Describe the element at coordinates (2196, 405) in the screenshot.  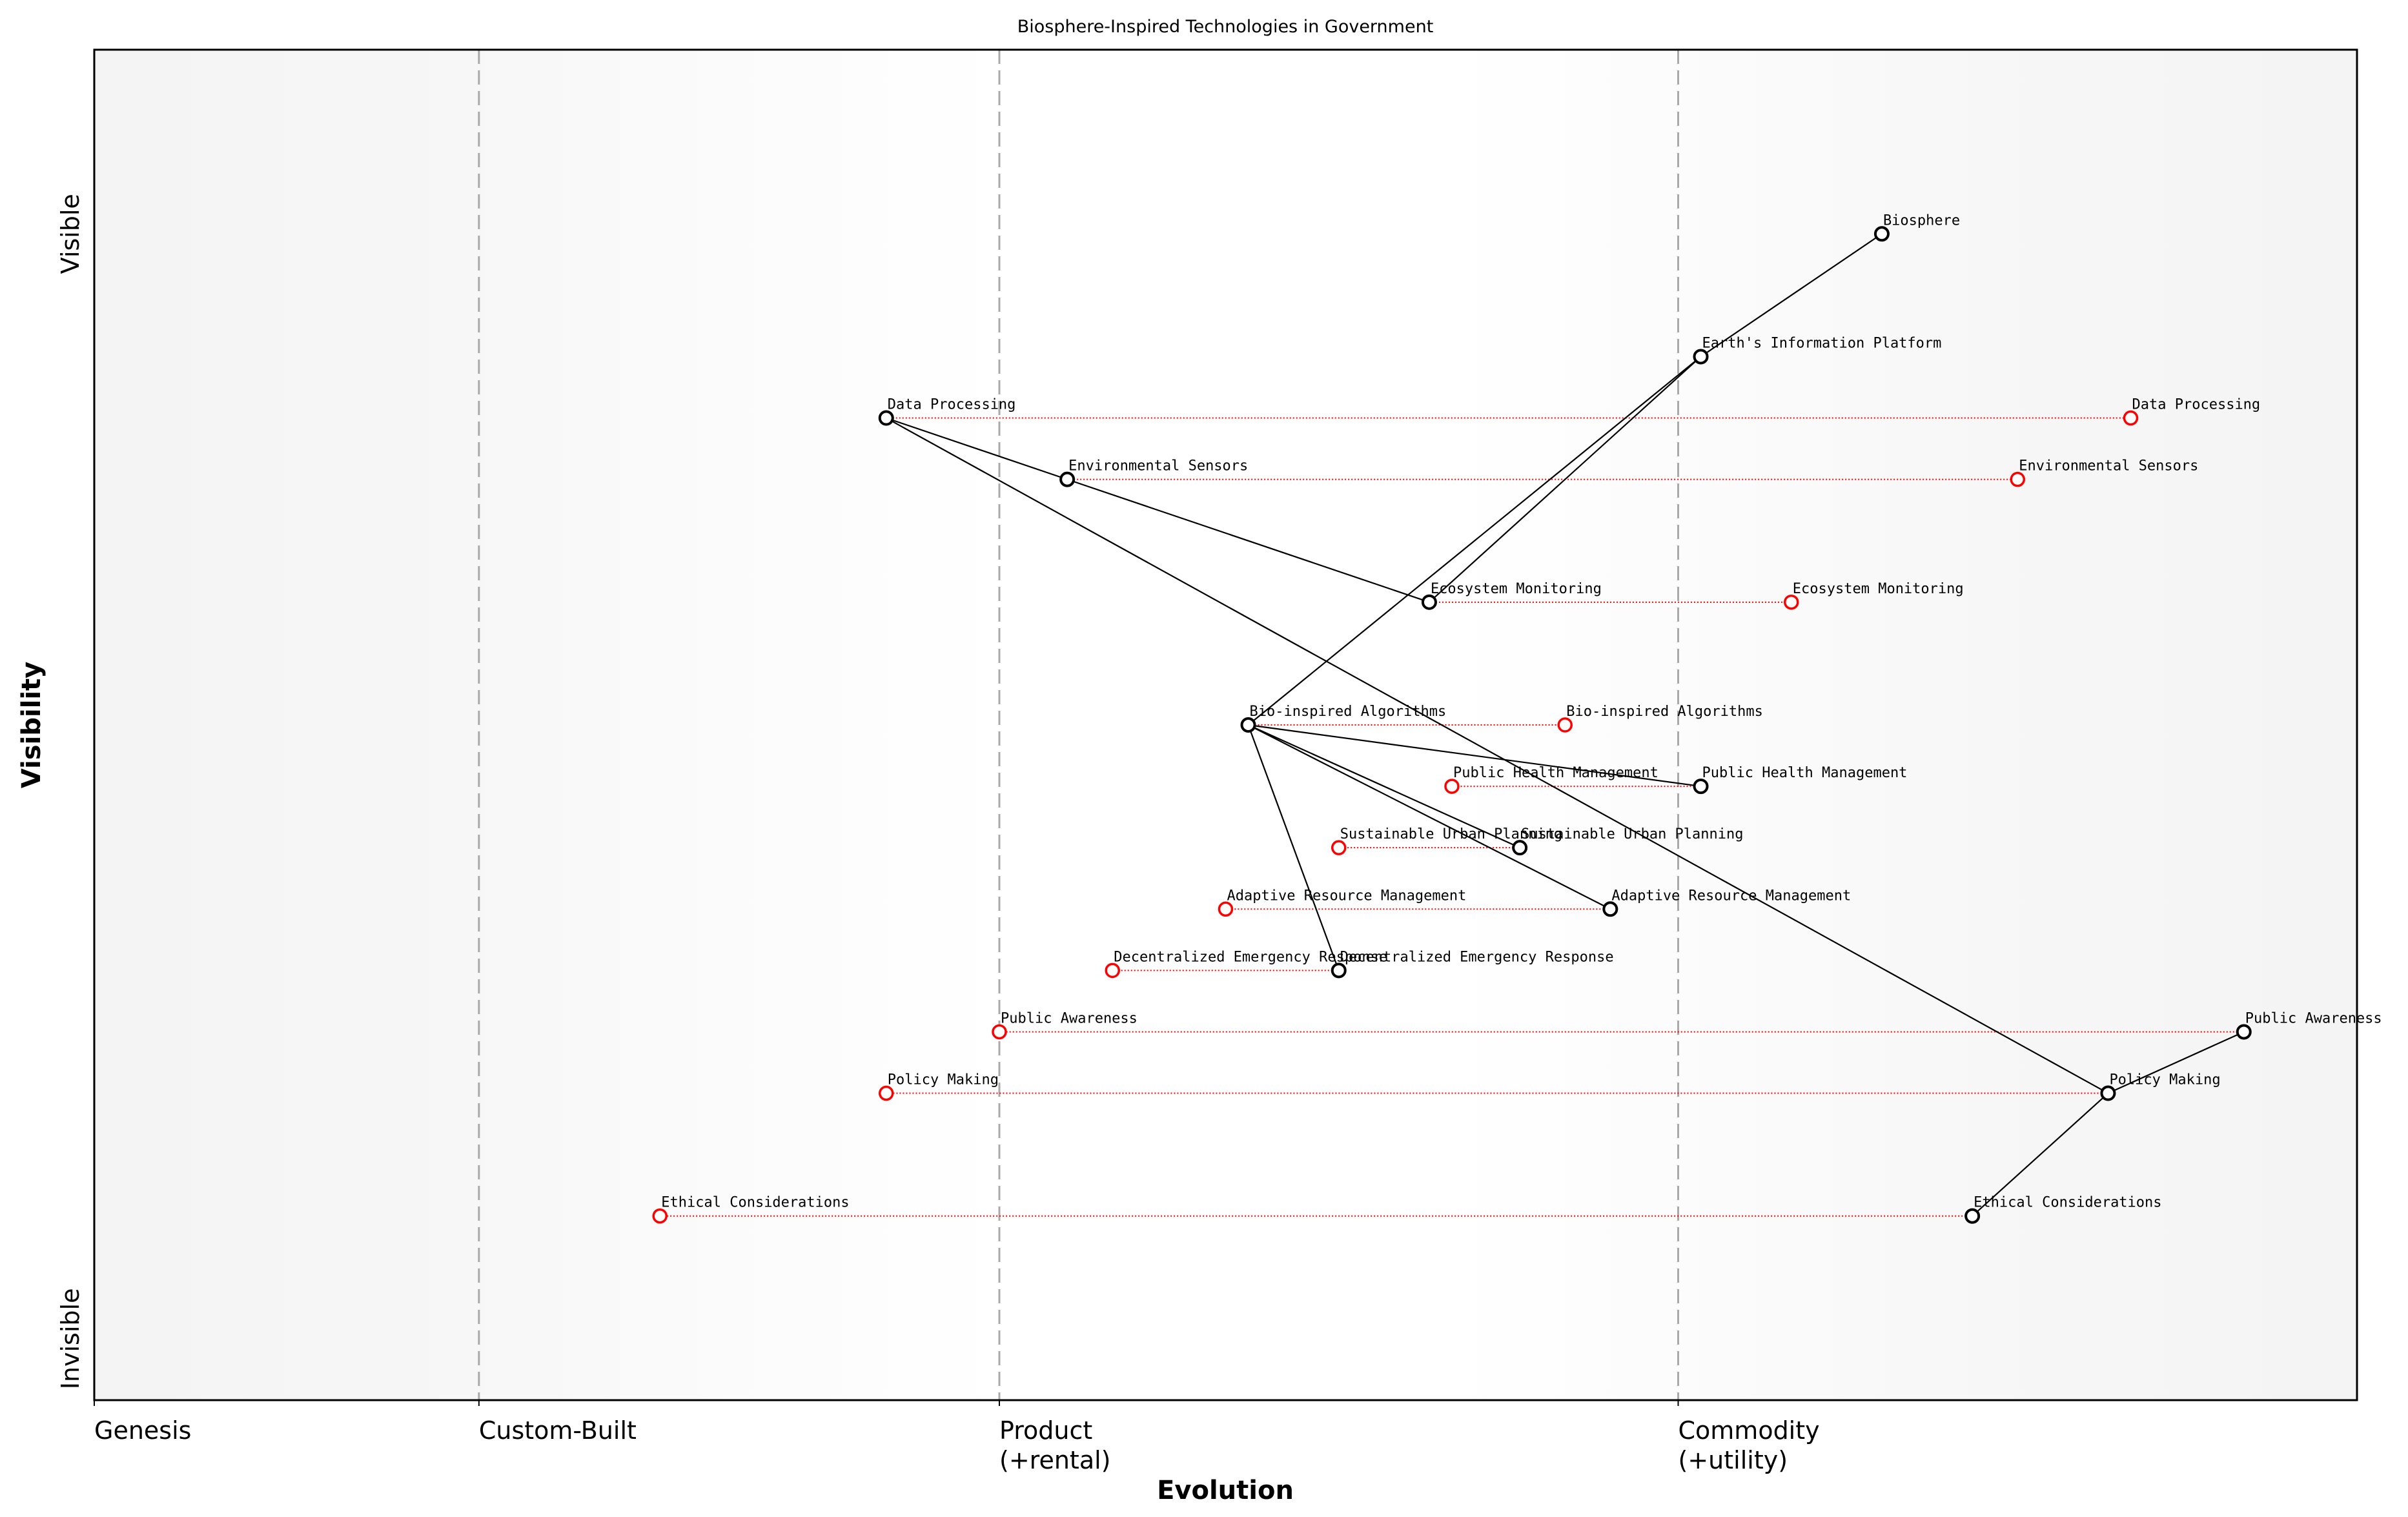
I see `evolved-component-label: Data Processing` at that location.